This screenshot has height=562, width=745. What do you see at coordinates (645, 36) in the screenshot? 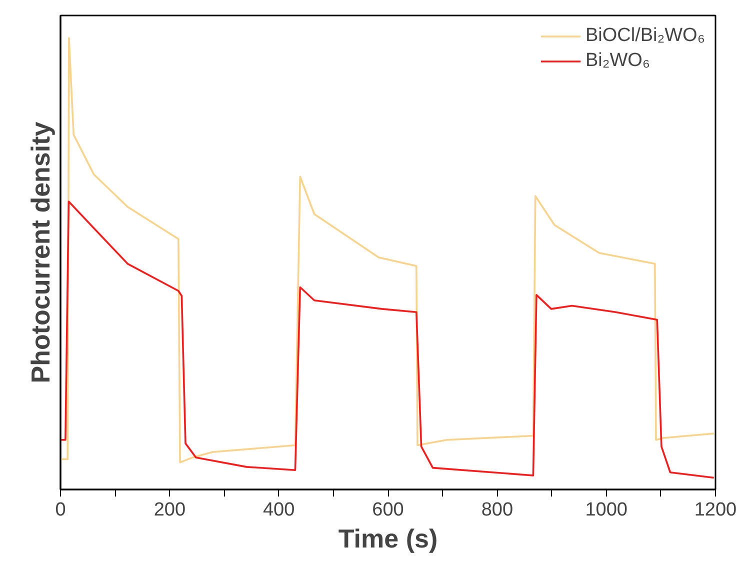
I see `legend-label: BiOCl/Bi₂WO₆` at bounding box center [645, 36].